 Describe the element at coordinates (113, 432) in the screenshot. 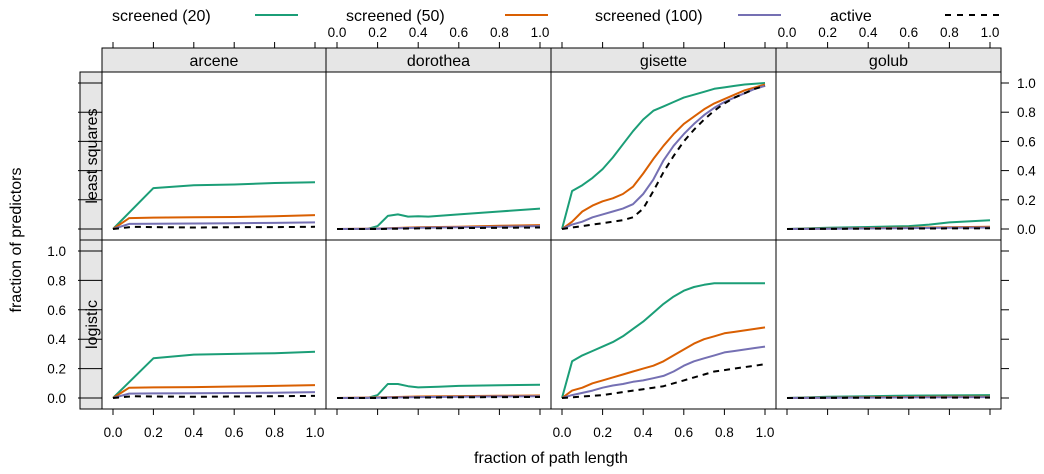

I see `x-tick-label-bottom-arcene-0: 0.0` at that location.